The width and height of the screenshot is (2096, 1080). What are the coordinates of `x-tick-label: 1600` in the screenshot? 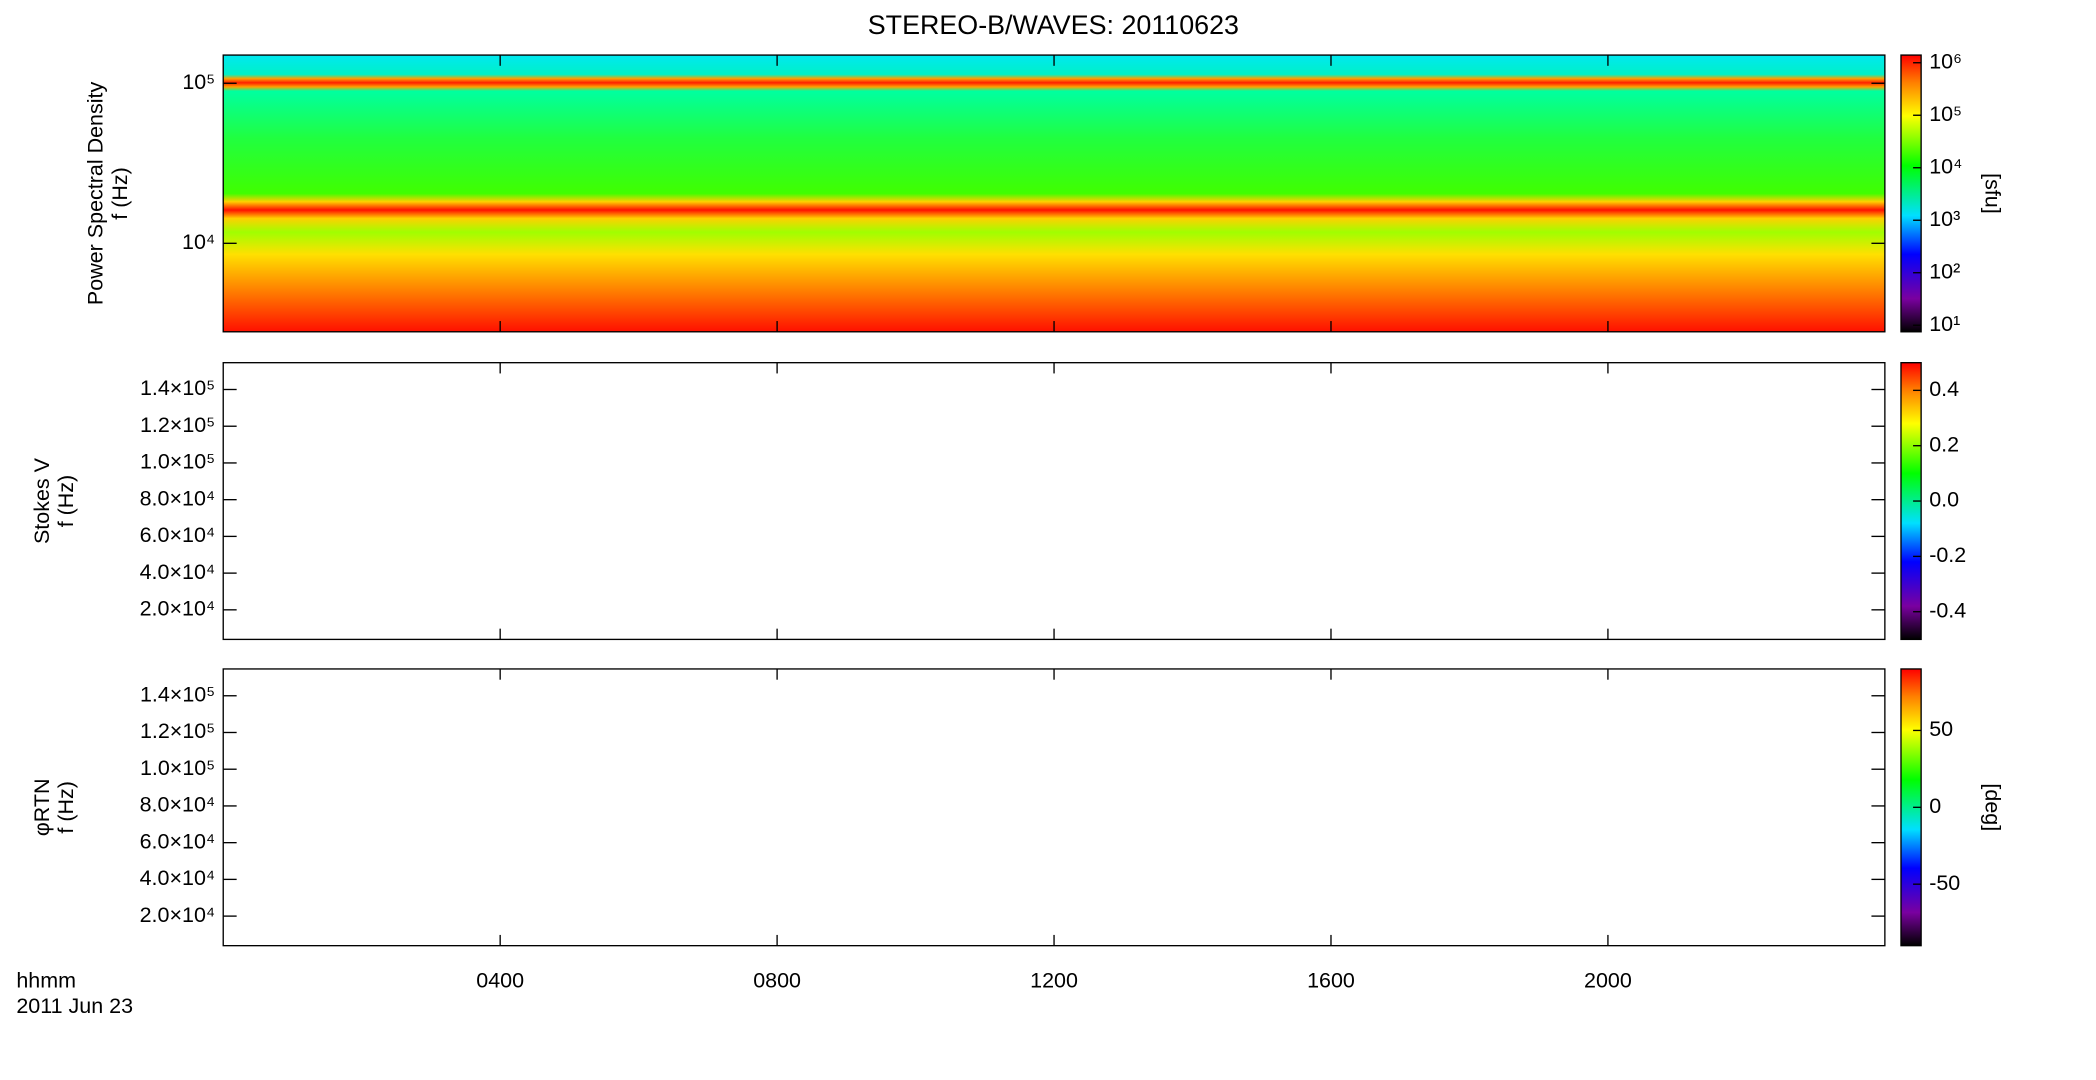 It's located at (1331, 981).